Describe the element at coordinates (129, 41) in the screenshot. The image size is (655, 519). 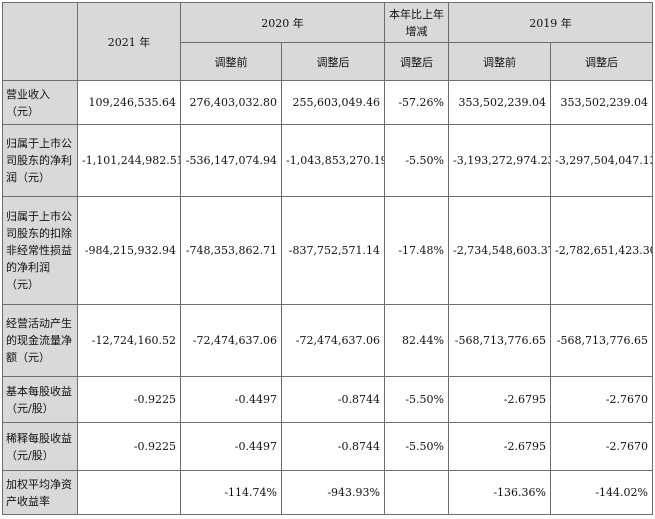
I see `header-2021: 2021 年` at that location.